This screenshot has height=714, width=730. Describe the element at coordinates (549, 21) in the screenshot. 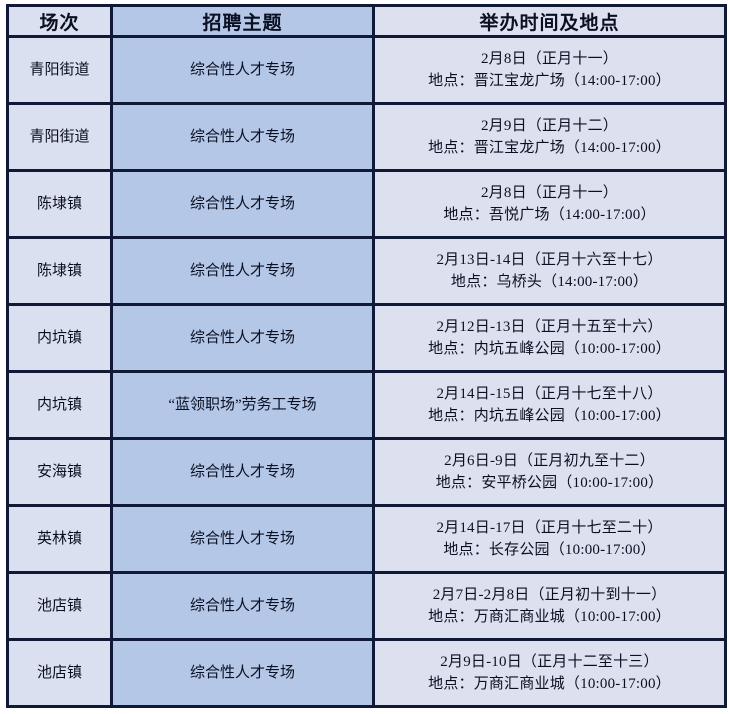

I see `column-header-time-location: 举办时间及地点` at that location.